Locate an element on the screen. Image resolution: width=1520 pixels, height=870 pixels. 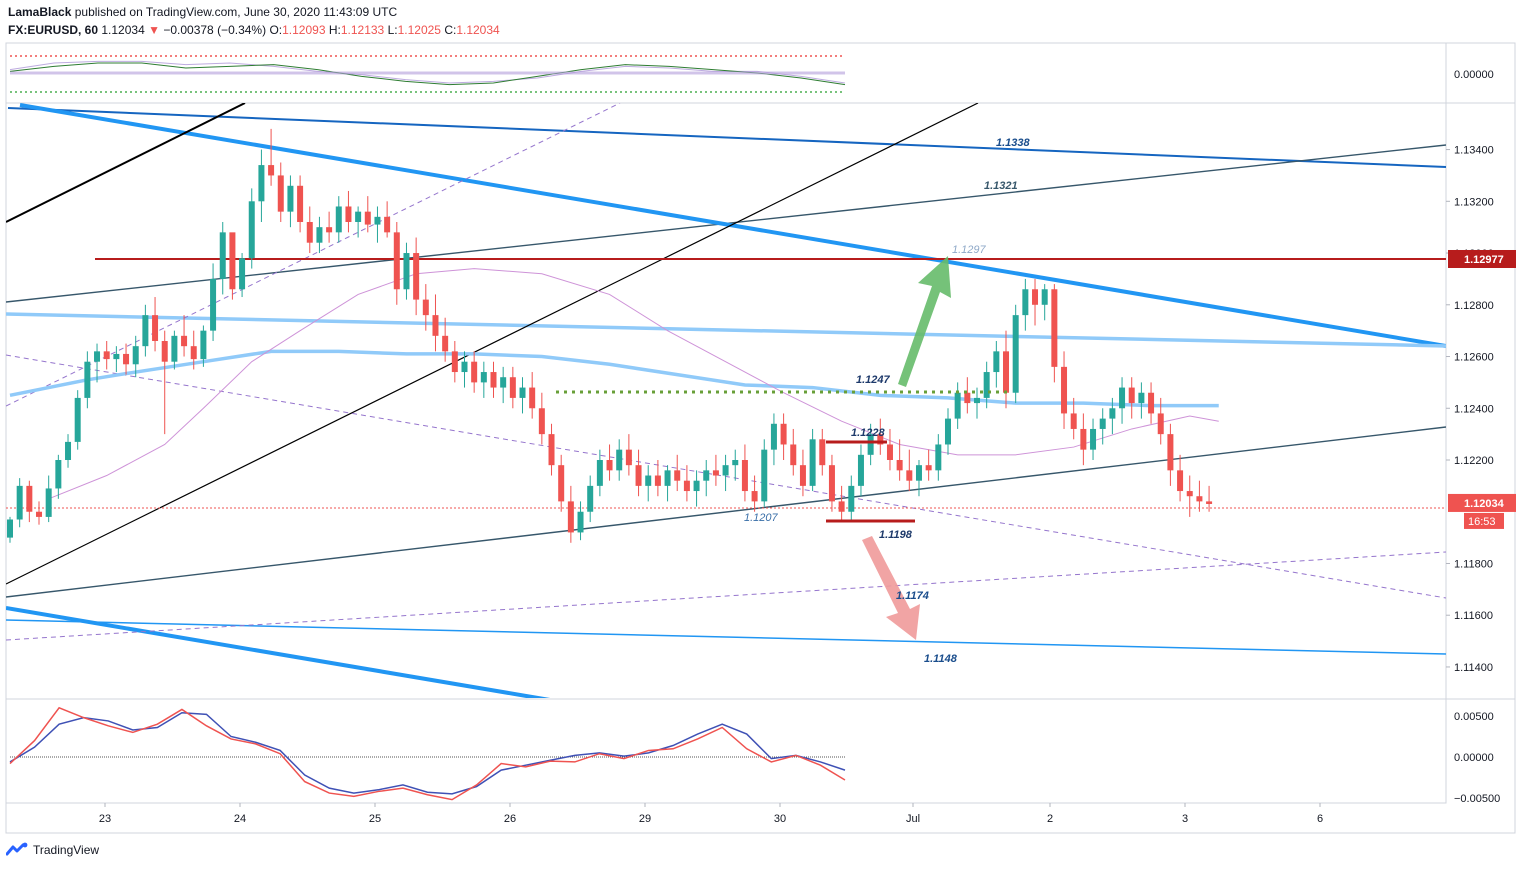
author-name: LamaBlack is located at coordinates (40, 12).